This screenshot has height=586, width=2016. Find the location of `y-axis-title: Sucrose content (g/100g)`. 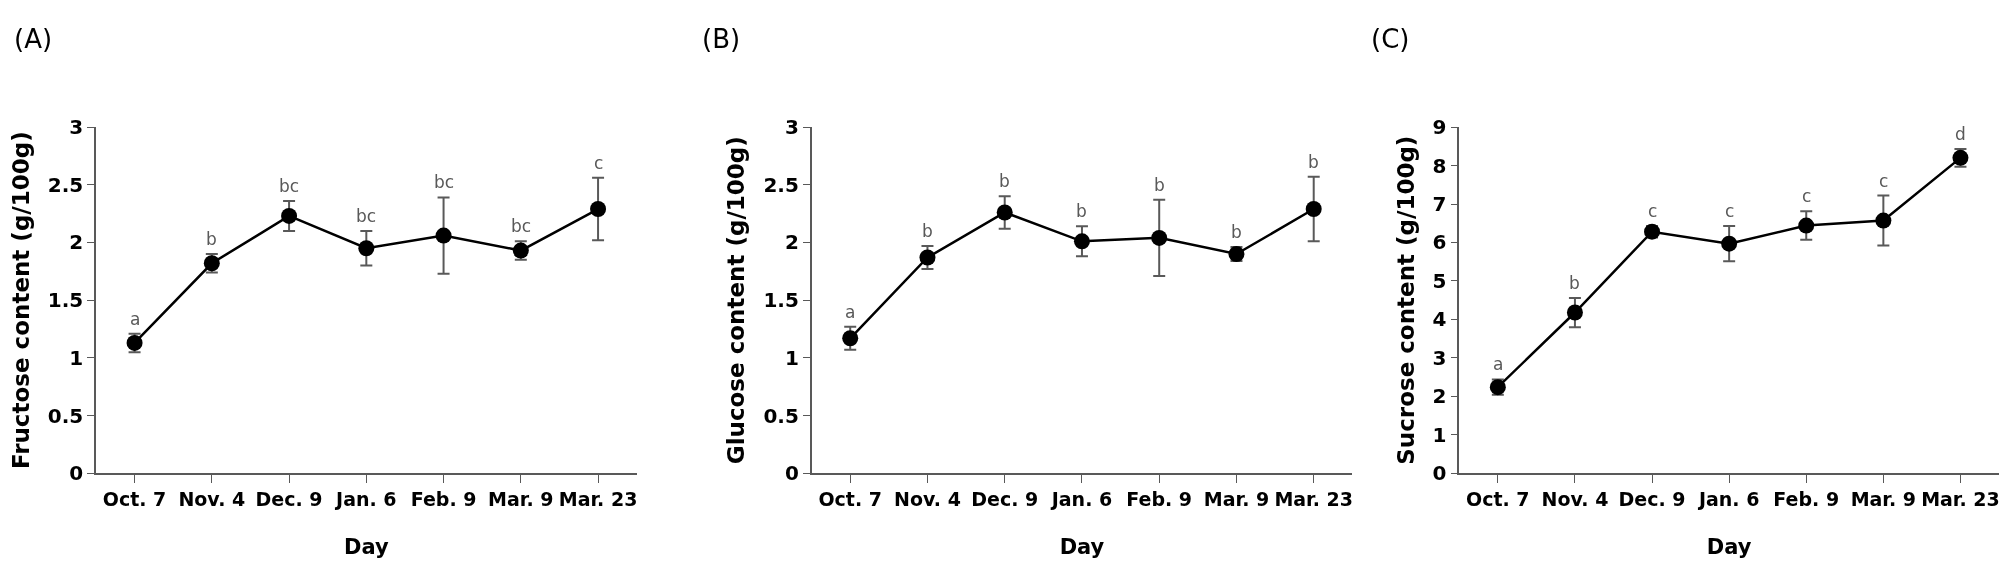

y-axis-title: Sucrose content (g/100g) is located at coordinates (1405, 300).